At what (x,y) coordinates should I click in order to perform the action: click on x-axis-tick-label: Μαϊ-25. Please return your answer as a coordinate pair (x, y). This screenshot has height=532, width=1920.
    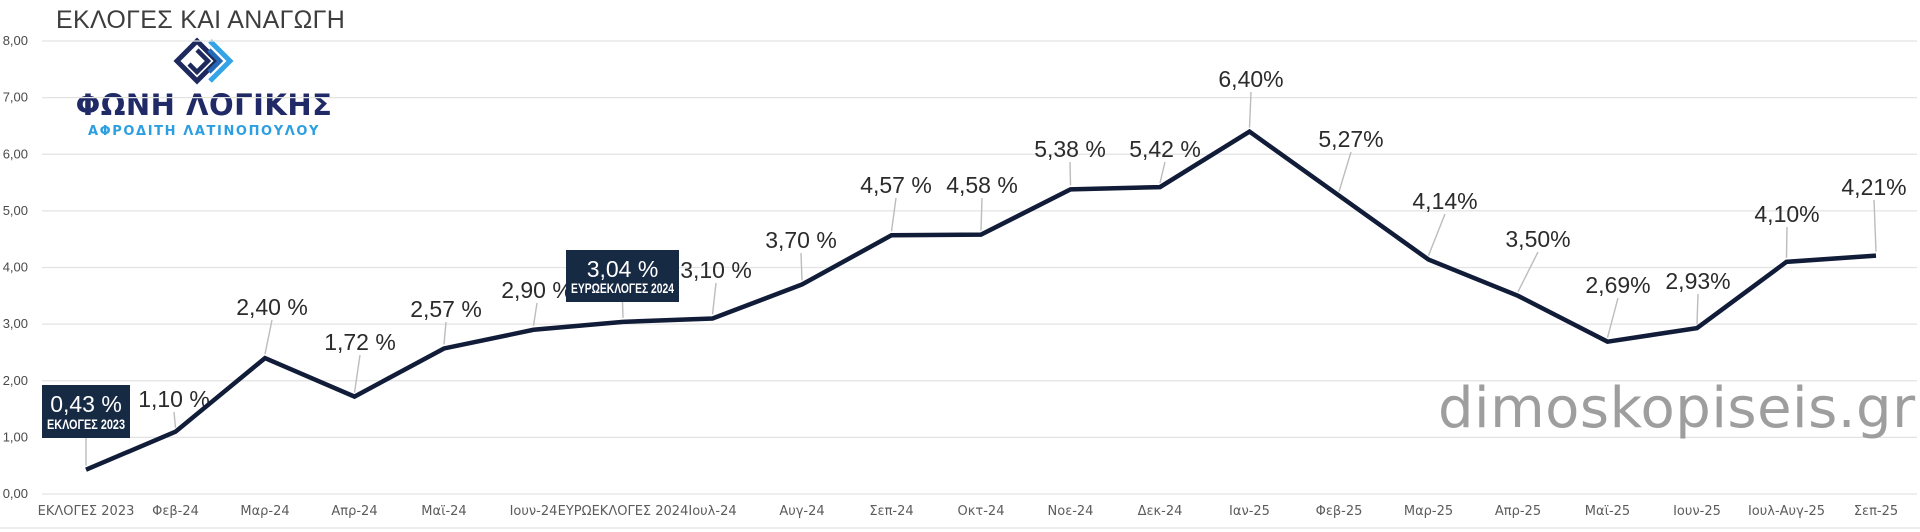
    Looking at the image, I should click on (1607, 511).